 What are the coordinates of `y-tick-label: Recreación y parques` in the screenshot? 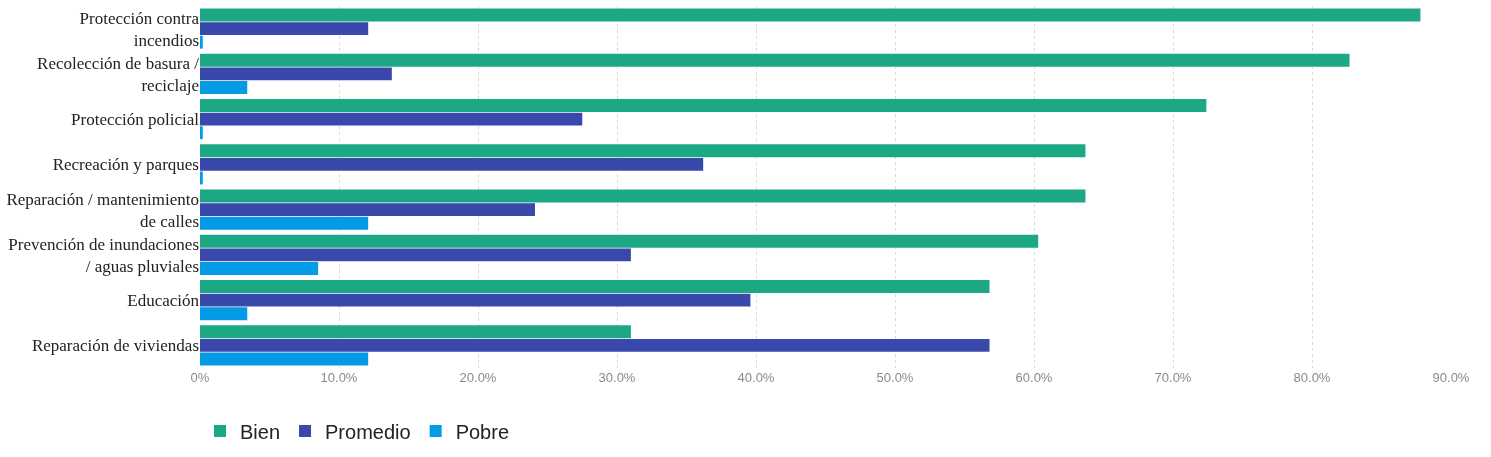 It's located at (125, 165).